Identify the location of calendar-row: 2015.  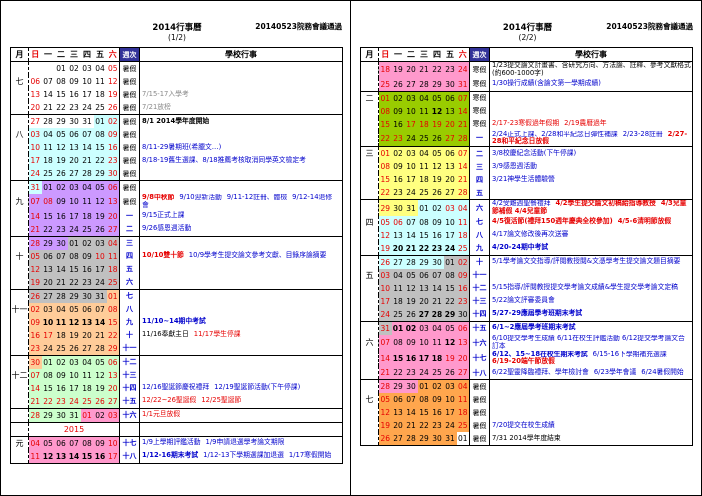
(176, 429).